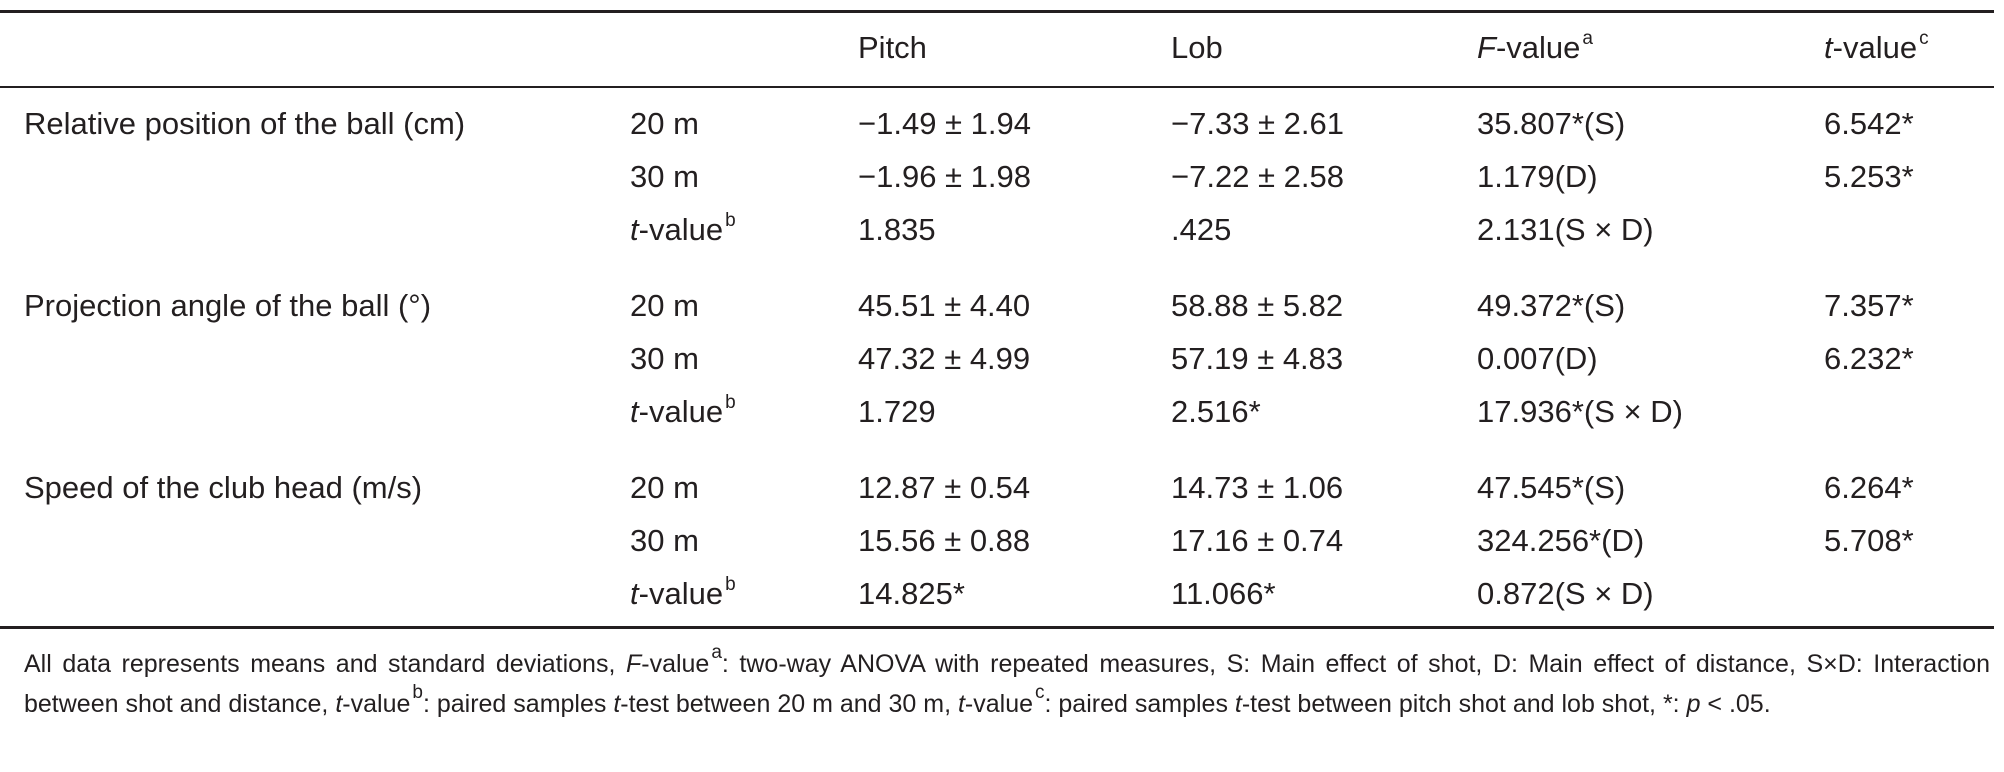 Image resolution: width=2004 pixels, height=772 pixels. What do you see at coordinates (633, 664) in the screenshot?
I see `footnote-f-italic: F` at bounding box center [633, 664].